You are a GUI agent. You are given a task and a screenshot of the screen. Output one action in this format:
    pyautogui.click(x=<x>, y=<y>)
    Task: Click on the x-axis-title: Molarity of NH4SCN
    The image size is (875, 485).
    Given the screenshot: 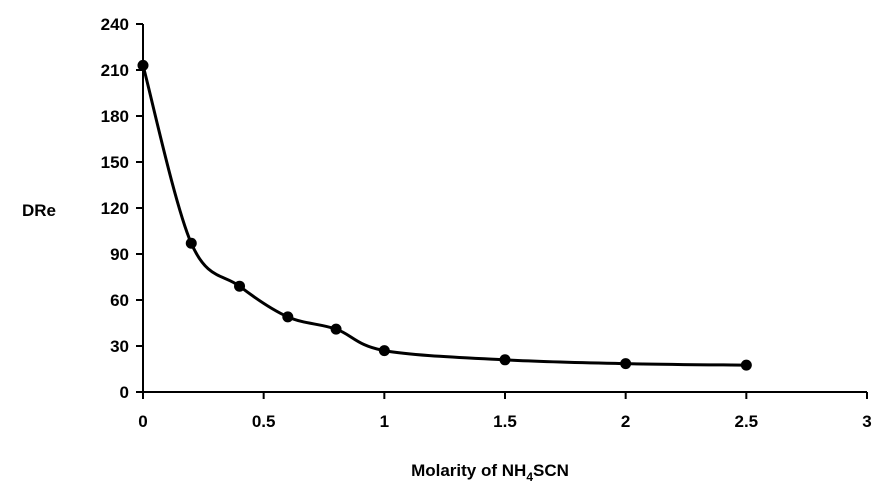 What is the action you would take?
    pyautogui.click(x=490, y=472)
    